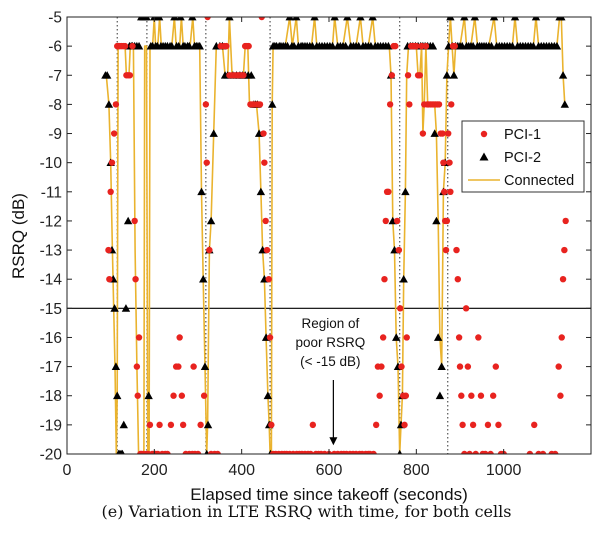 The height and width of the screenshot is (544, 613). What do you see at coordinates (67, 470) in the screenshot?
I see `x-tick-label: 0` at bounding box center [67, 470].